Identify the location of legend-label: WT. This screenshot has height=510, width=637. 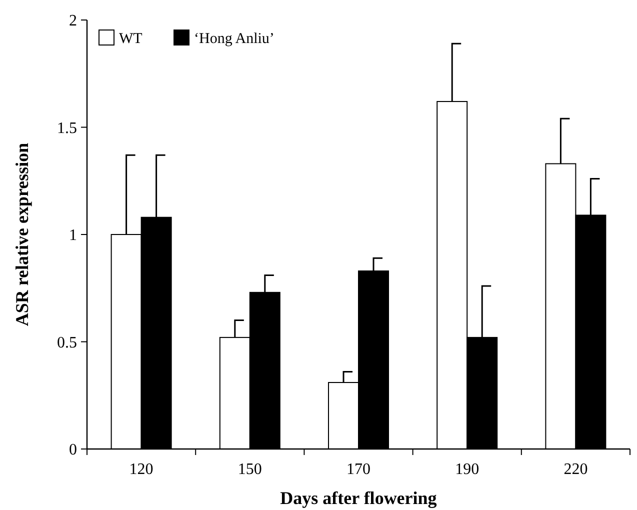
(130, 39).